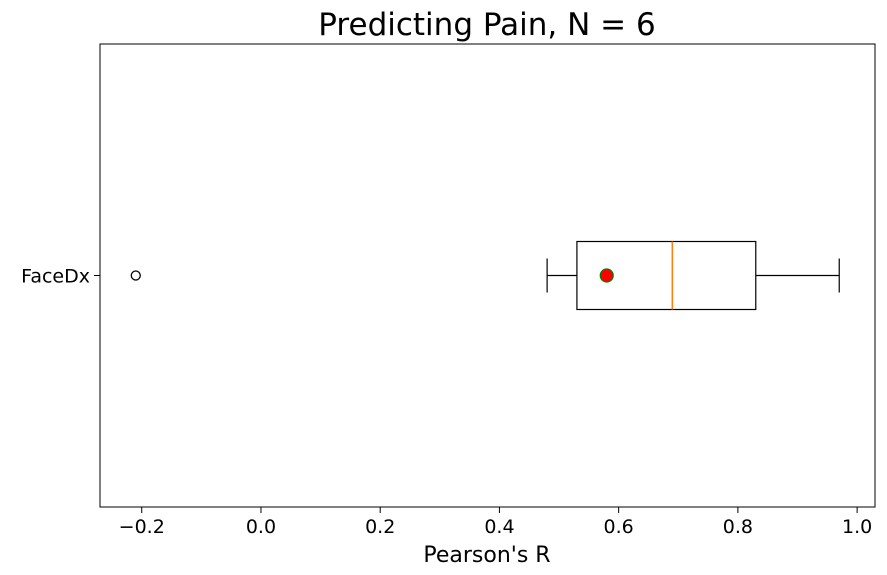  What do you see at coordinates (142, 527) in the screenshot?
I see `x-tick-label: −0.2` at bounding box center [142, 527].